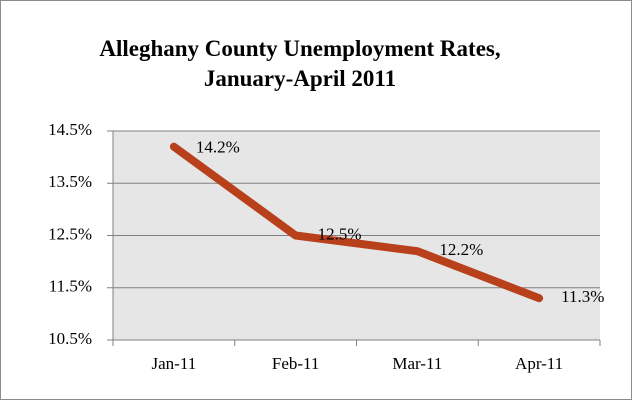  I want to click on y-tick-label: 11.5%, so click(70, 286).